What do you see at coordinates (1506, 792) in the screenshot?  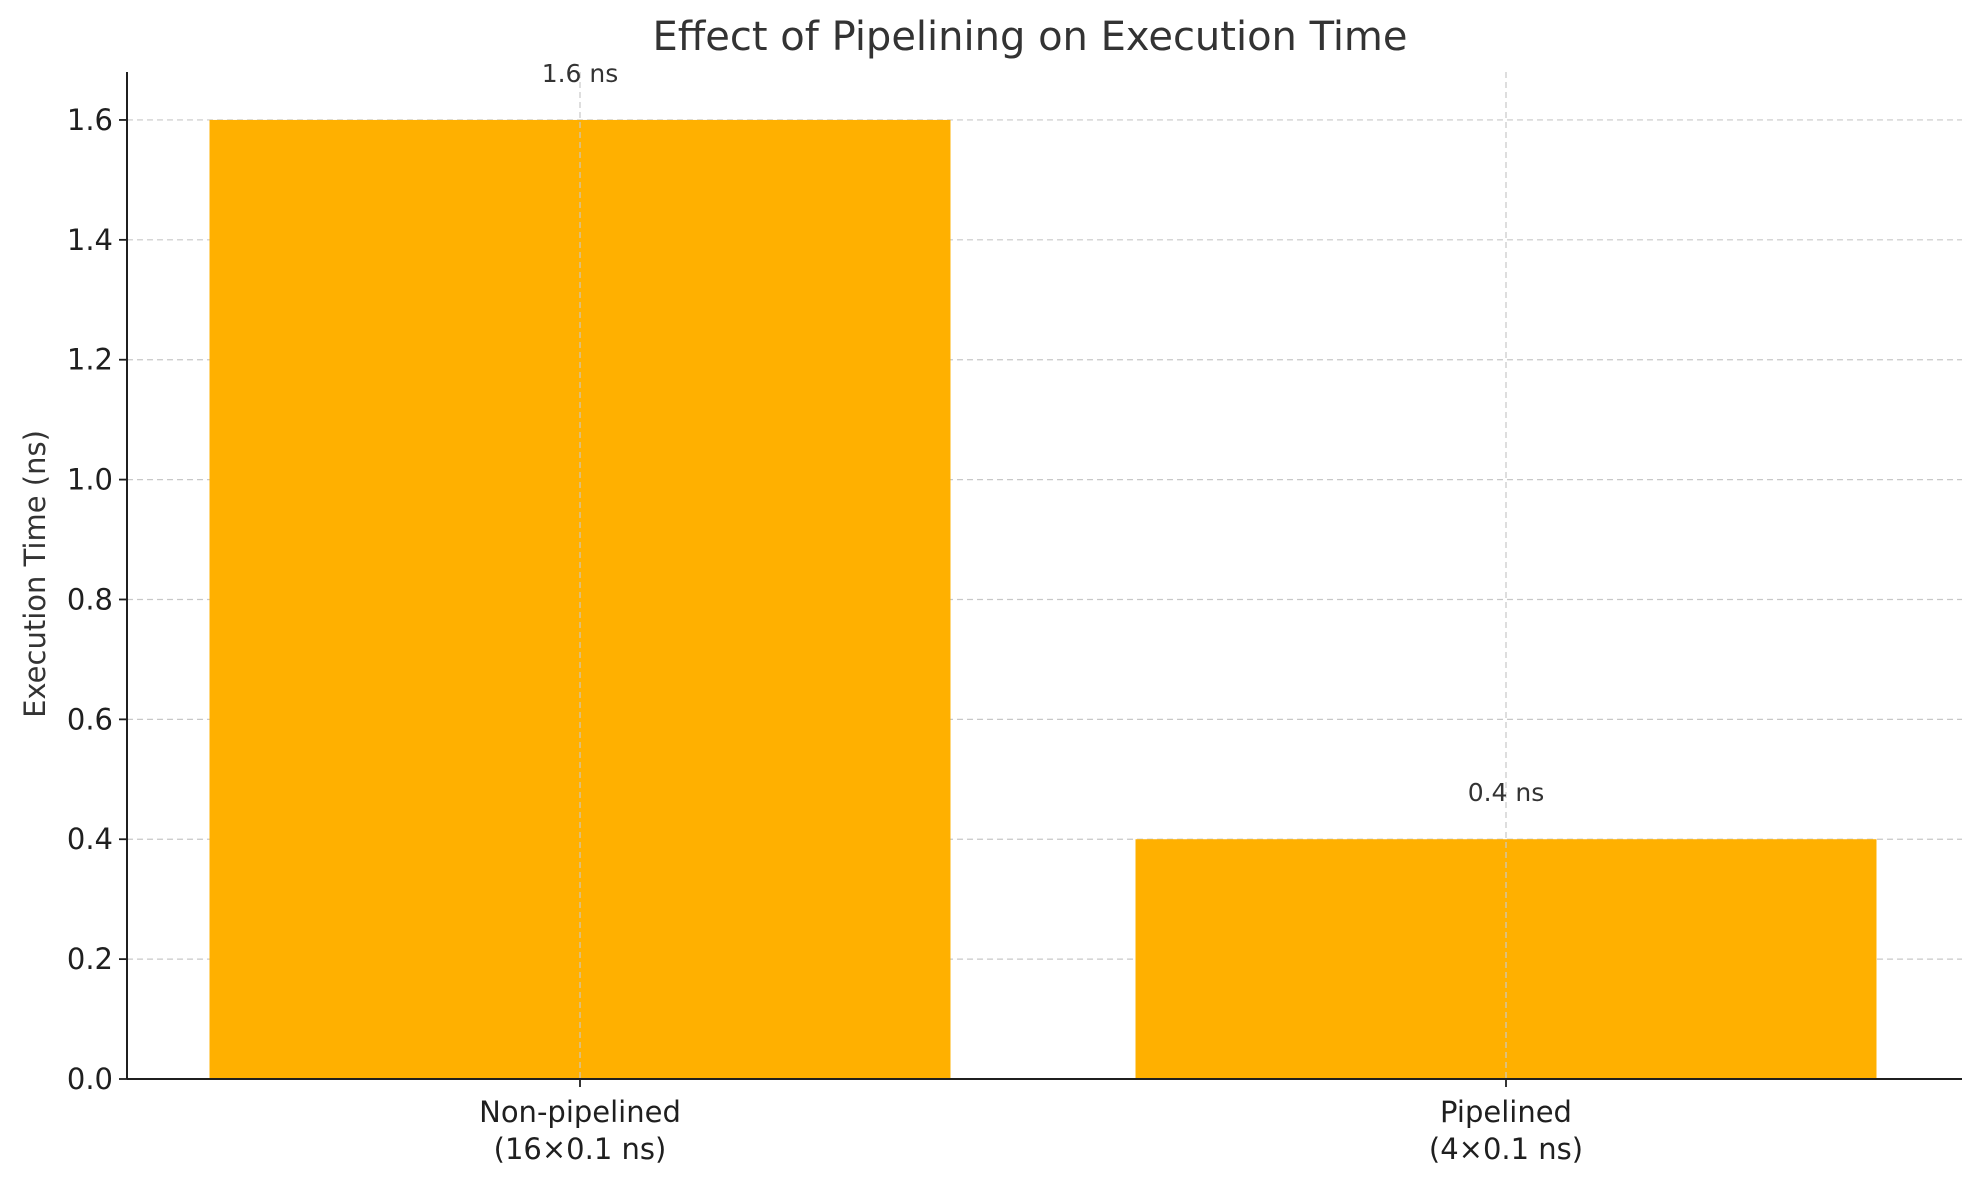 I see `bar-value-label: 0.4 ns` at bounding box center [1506, 792].